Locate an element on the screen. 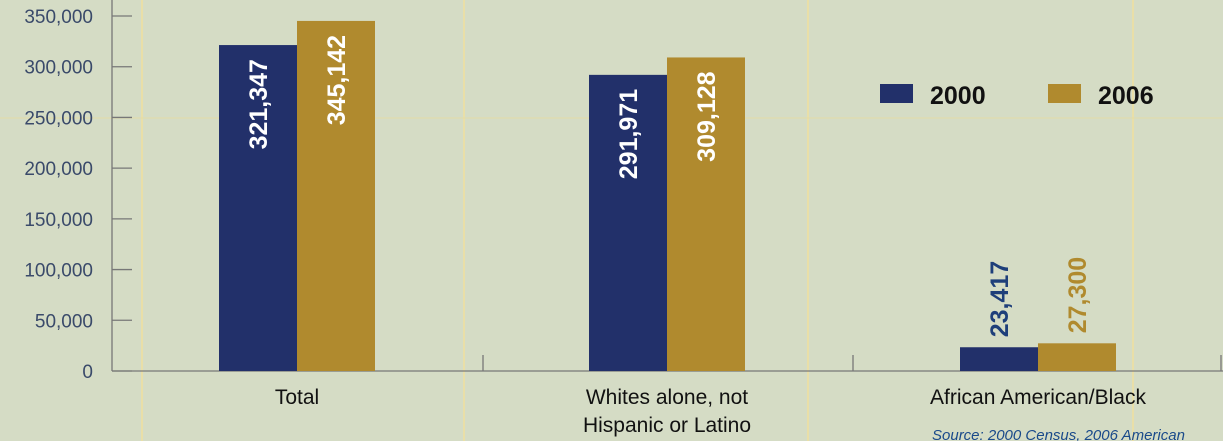  x-category-label: African American/Black is located at coordinates (1038, 397).